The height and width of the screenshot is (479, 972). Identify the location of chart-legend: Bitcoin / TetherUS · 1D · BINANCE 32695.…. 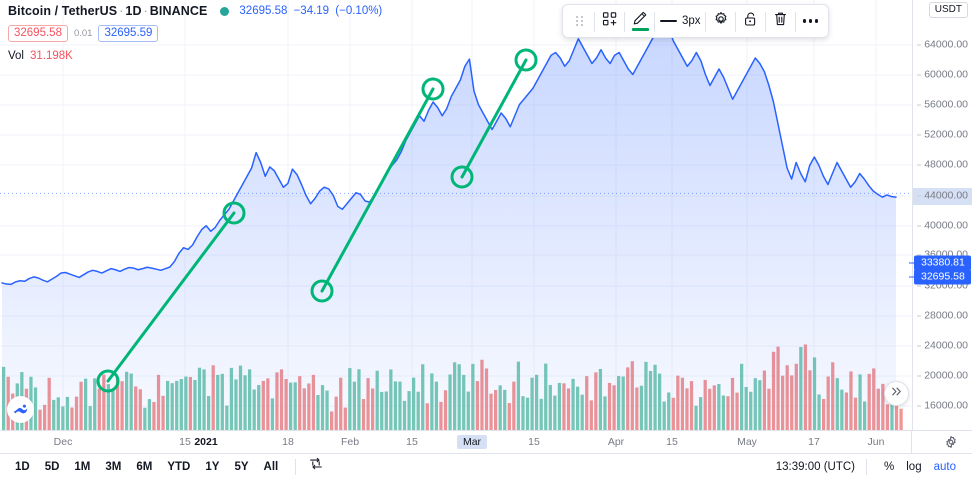
(195, 33).